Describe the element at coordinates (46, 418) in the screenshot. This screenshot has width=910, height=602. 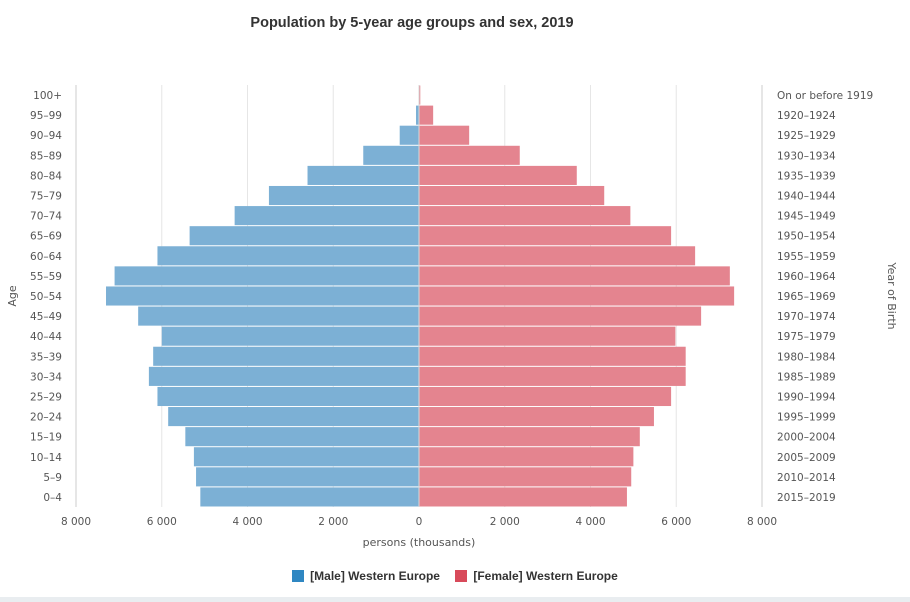
I see `age-tick-label: 20–24` at that location.